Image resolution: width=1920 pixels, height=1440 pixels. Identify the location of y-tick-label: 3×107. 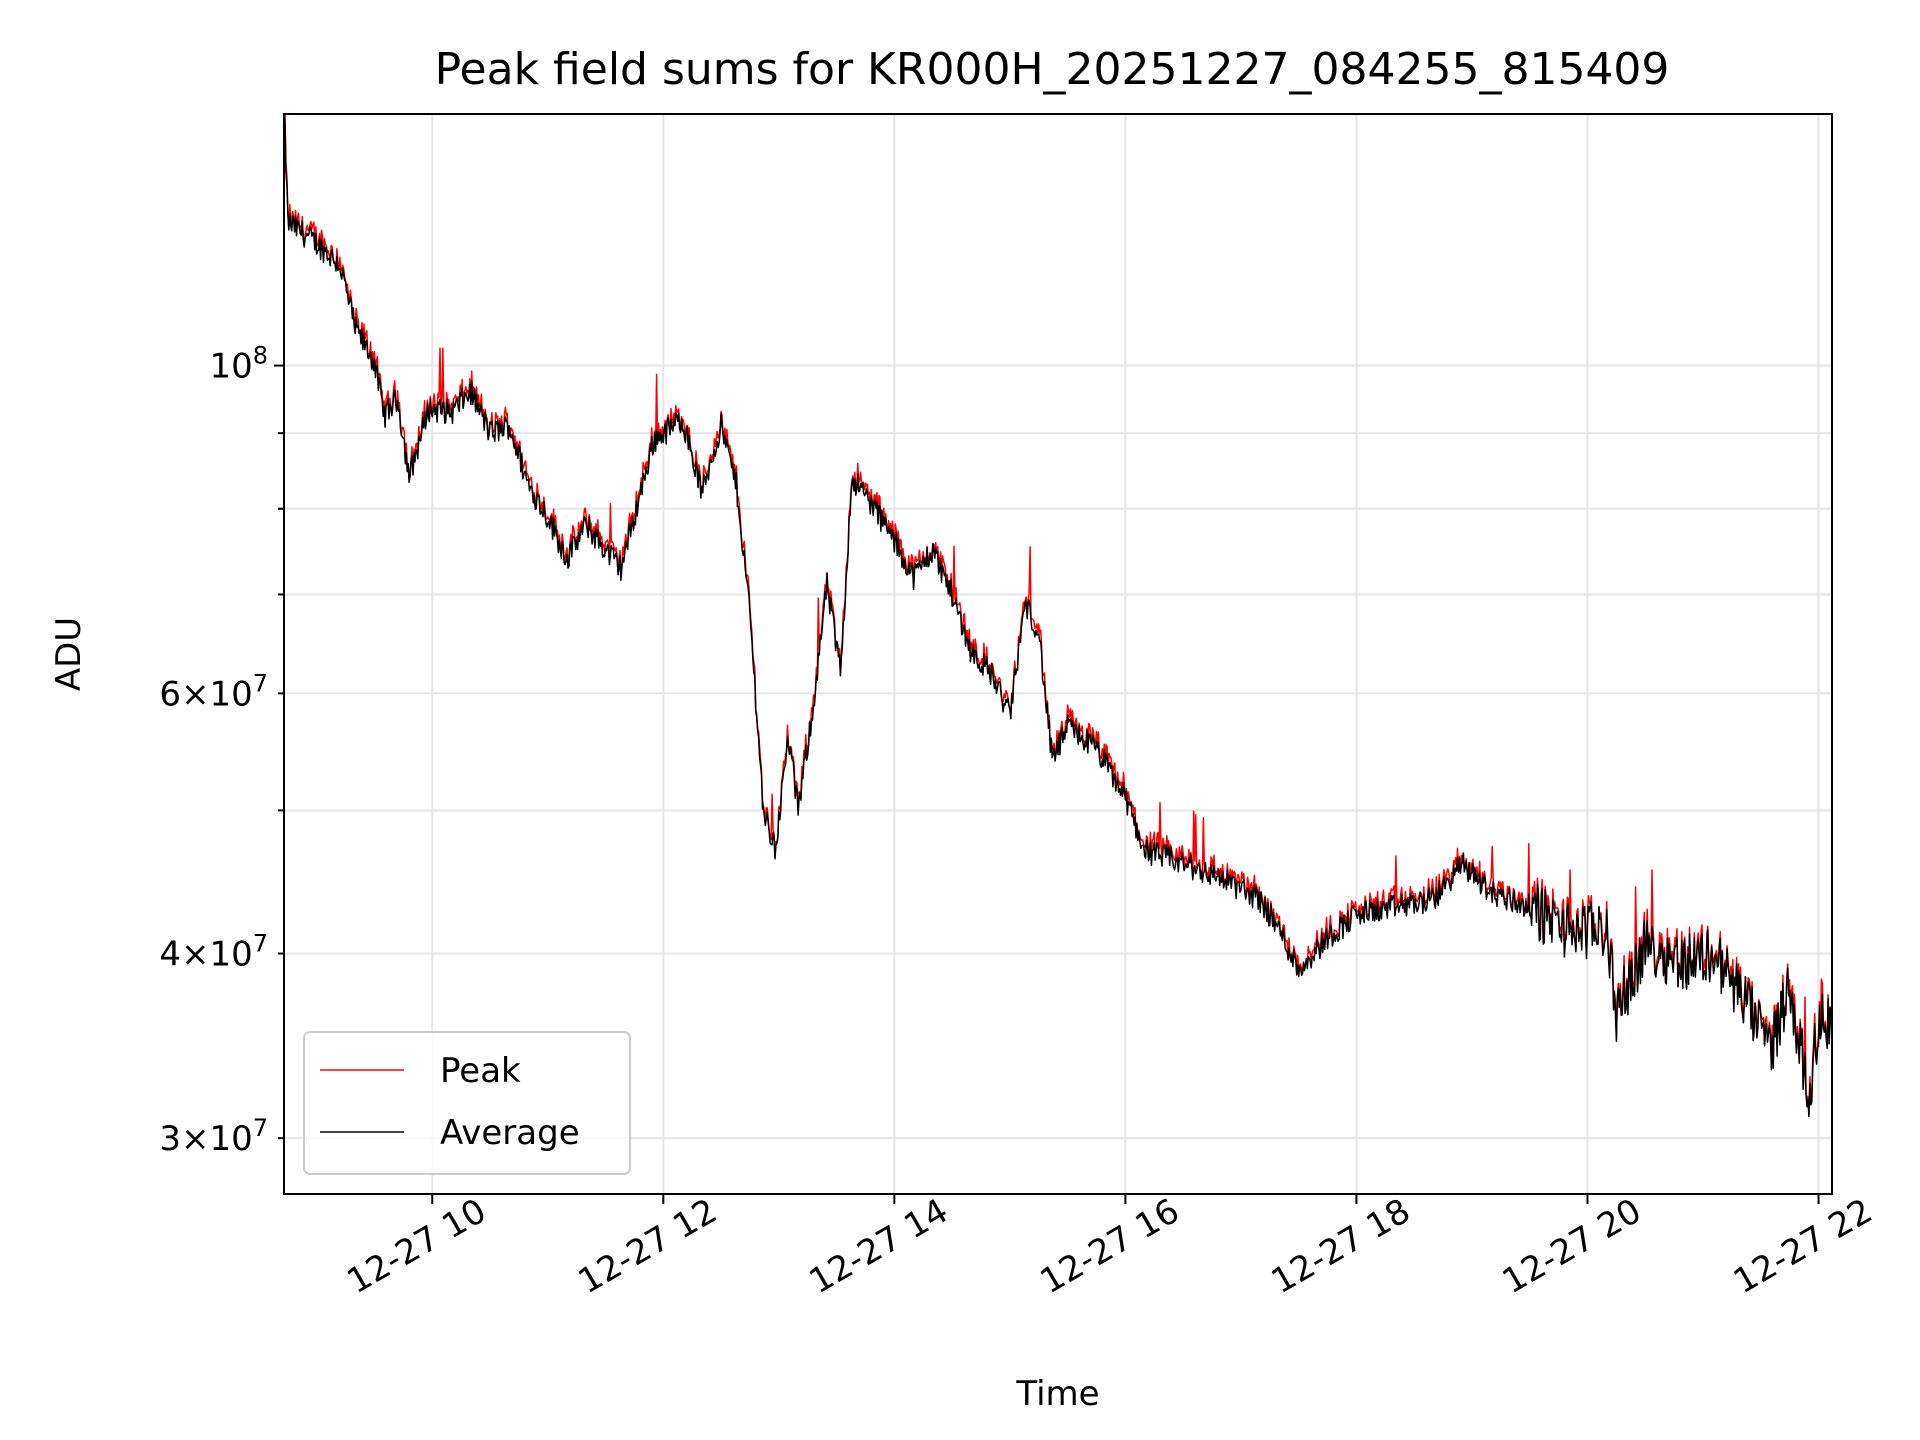
(213, 1136).